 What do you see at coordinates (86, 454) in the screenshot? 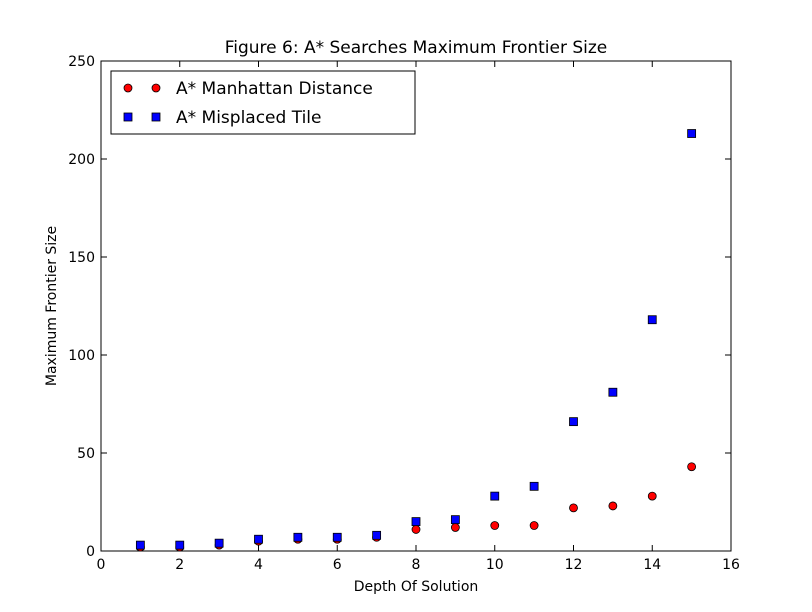
I see `y-tick-label: 50` at bounding box center [86, 454].